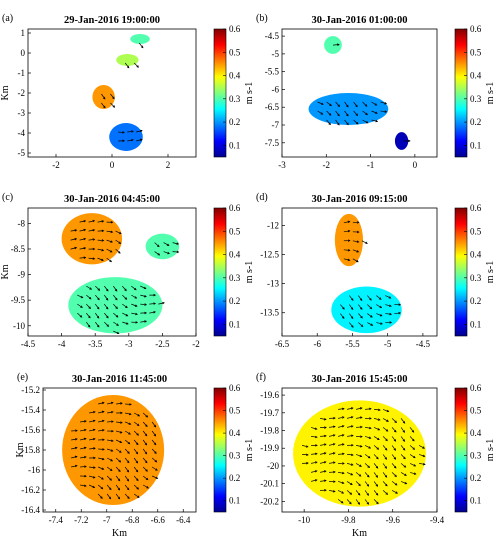 This screenshot has width=497, height=550. I want to click on current-region, so click(126, 137).